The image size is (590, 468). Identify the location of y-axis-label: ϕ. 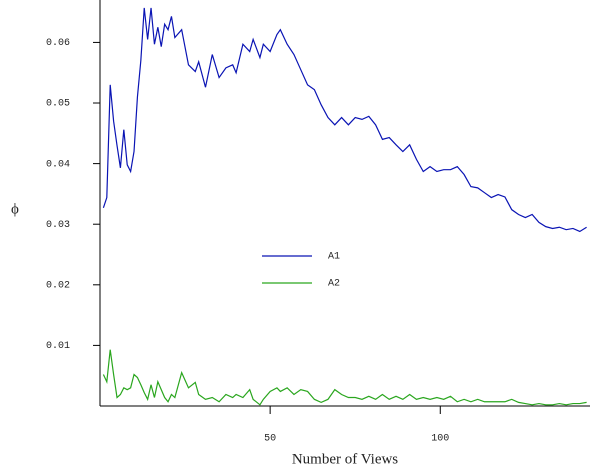
(15, 209).